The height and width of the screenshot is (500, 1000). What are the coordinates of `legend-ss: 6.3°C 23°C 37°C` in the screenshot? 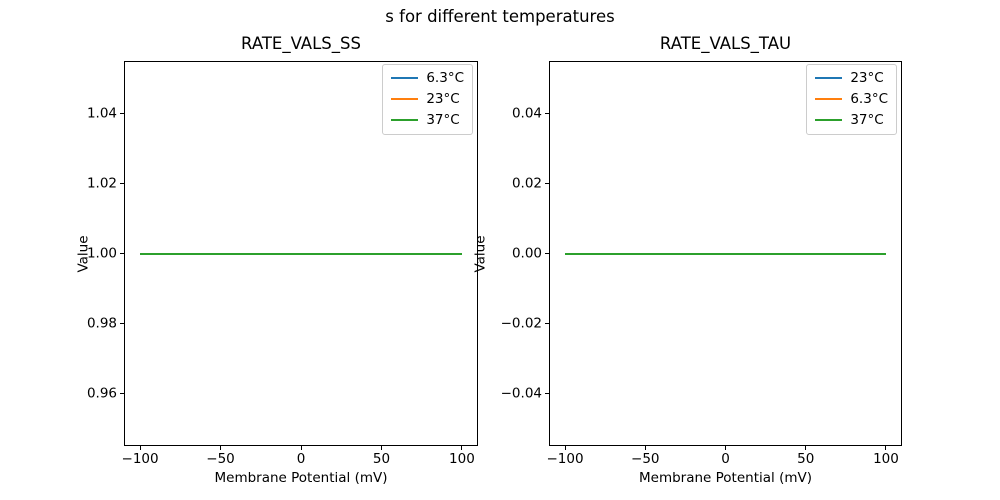 It's located at (427, 99).